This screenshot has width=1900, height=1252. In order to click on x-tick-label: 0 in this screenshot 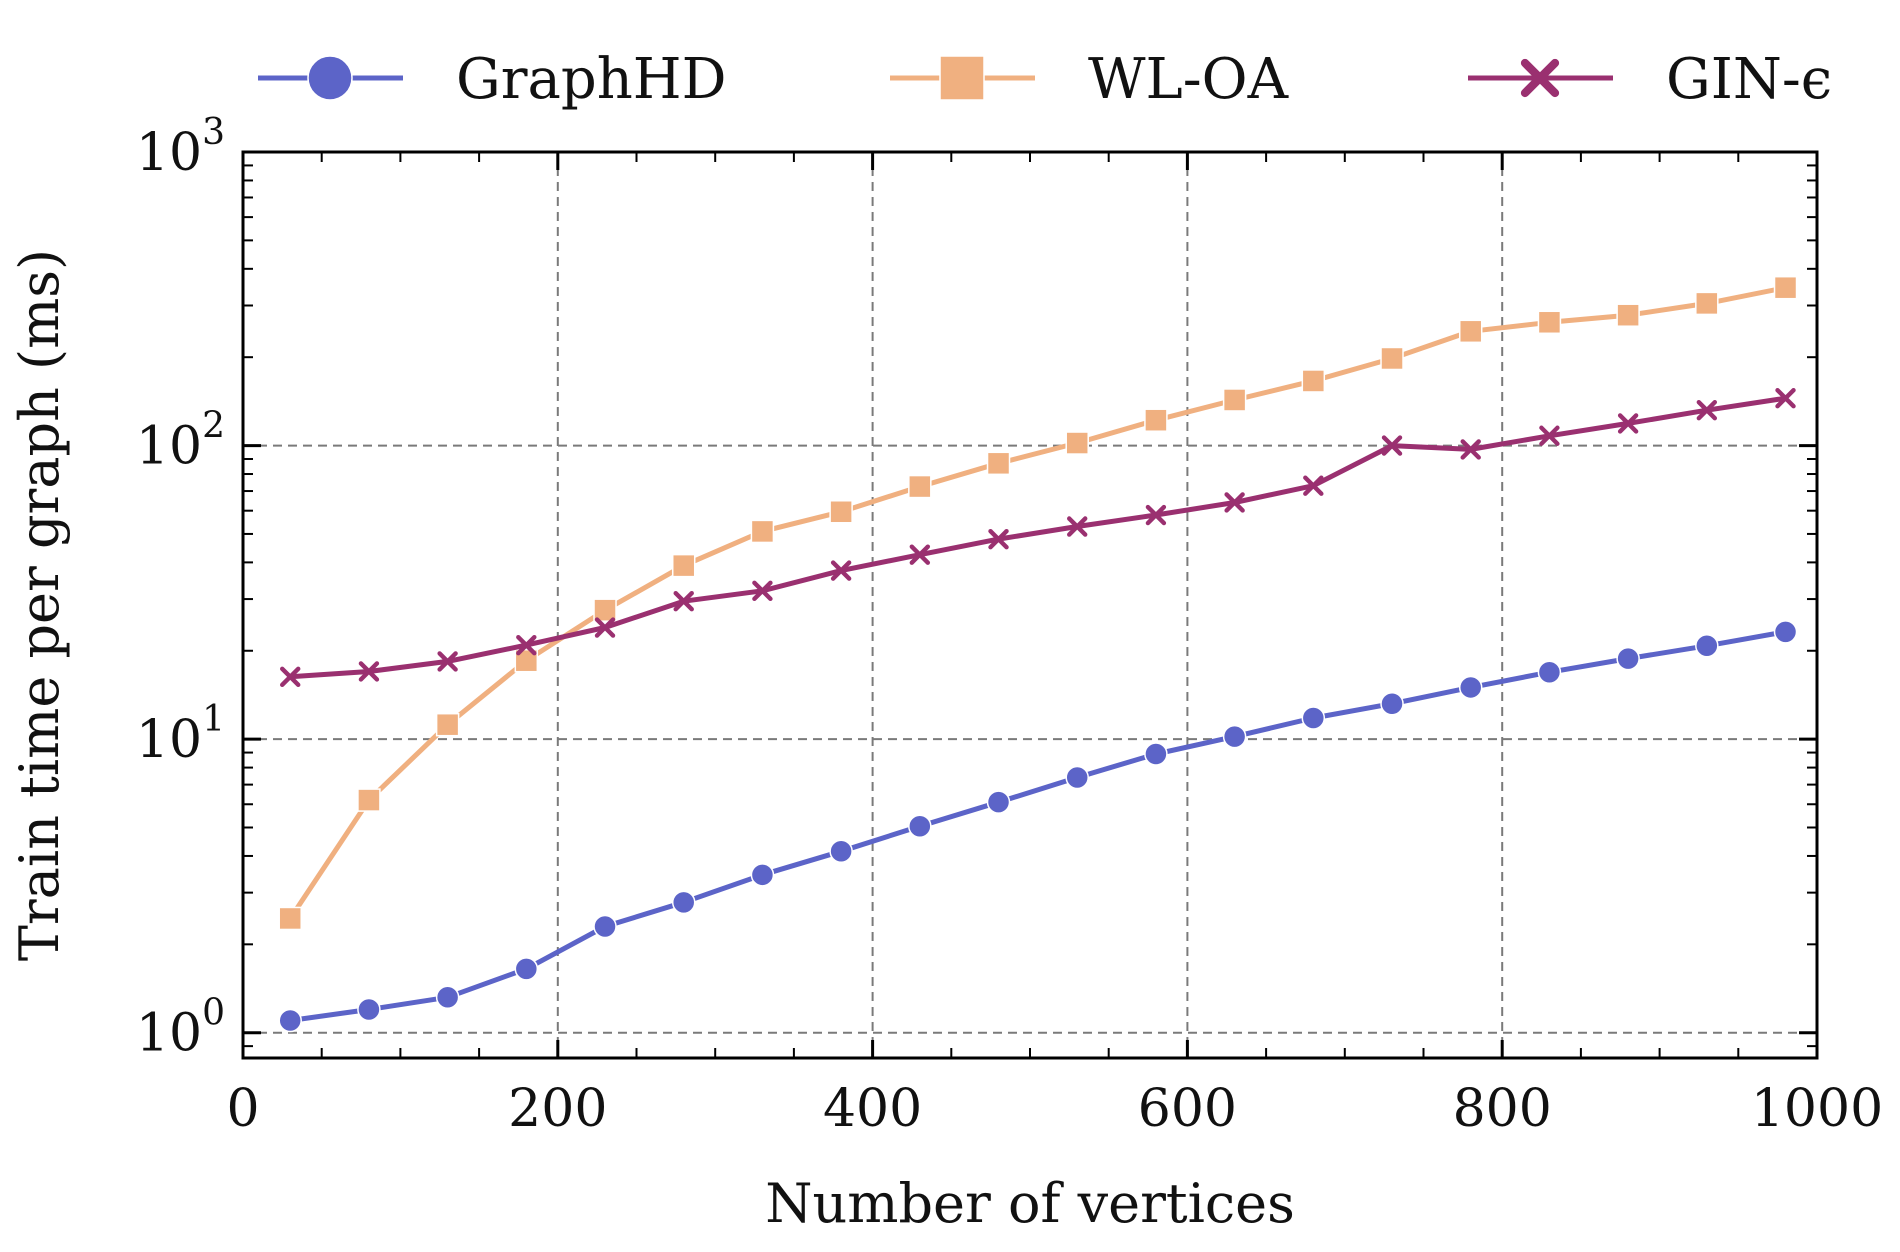, I will do `click(242, 1109)`.